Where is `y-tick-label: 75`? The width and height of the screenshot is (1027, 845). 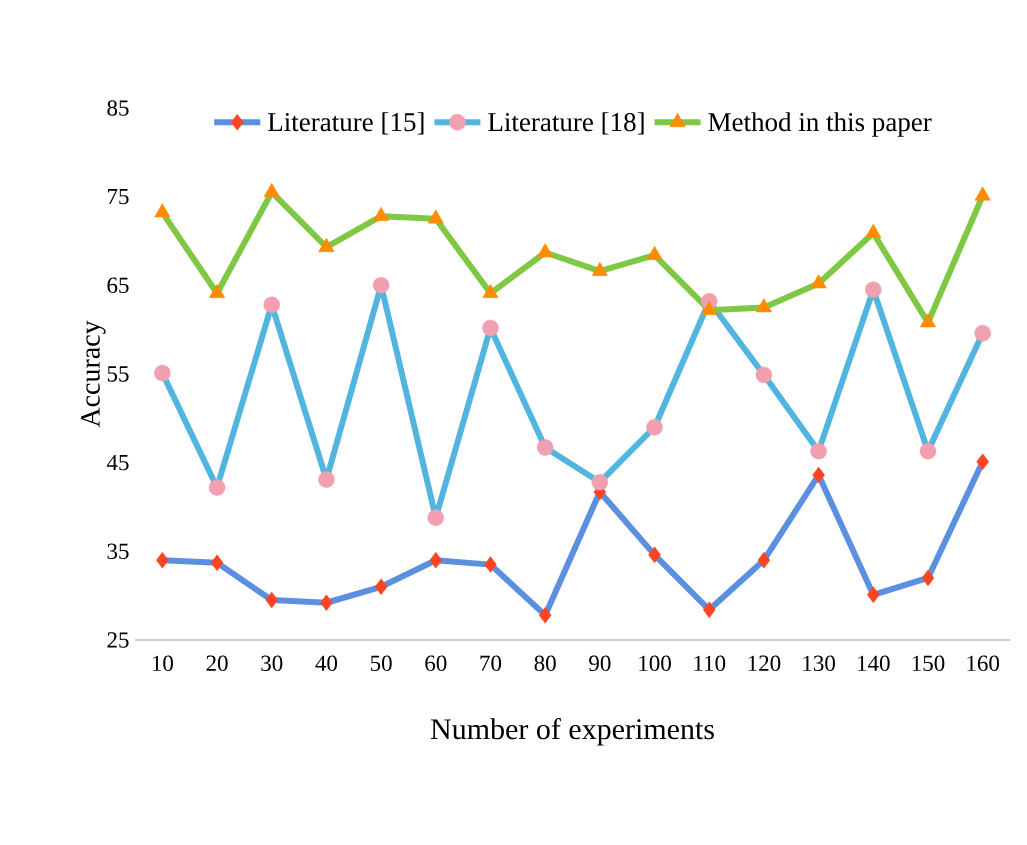 y-tick-label: 75 is located at coordinates (118, 197).